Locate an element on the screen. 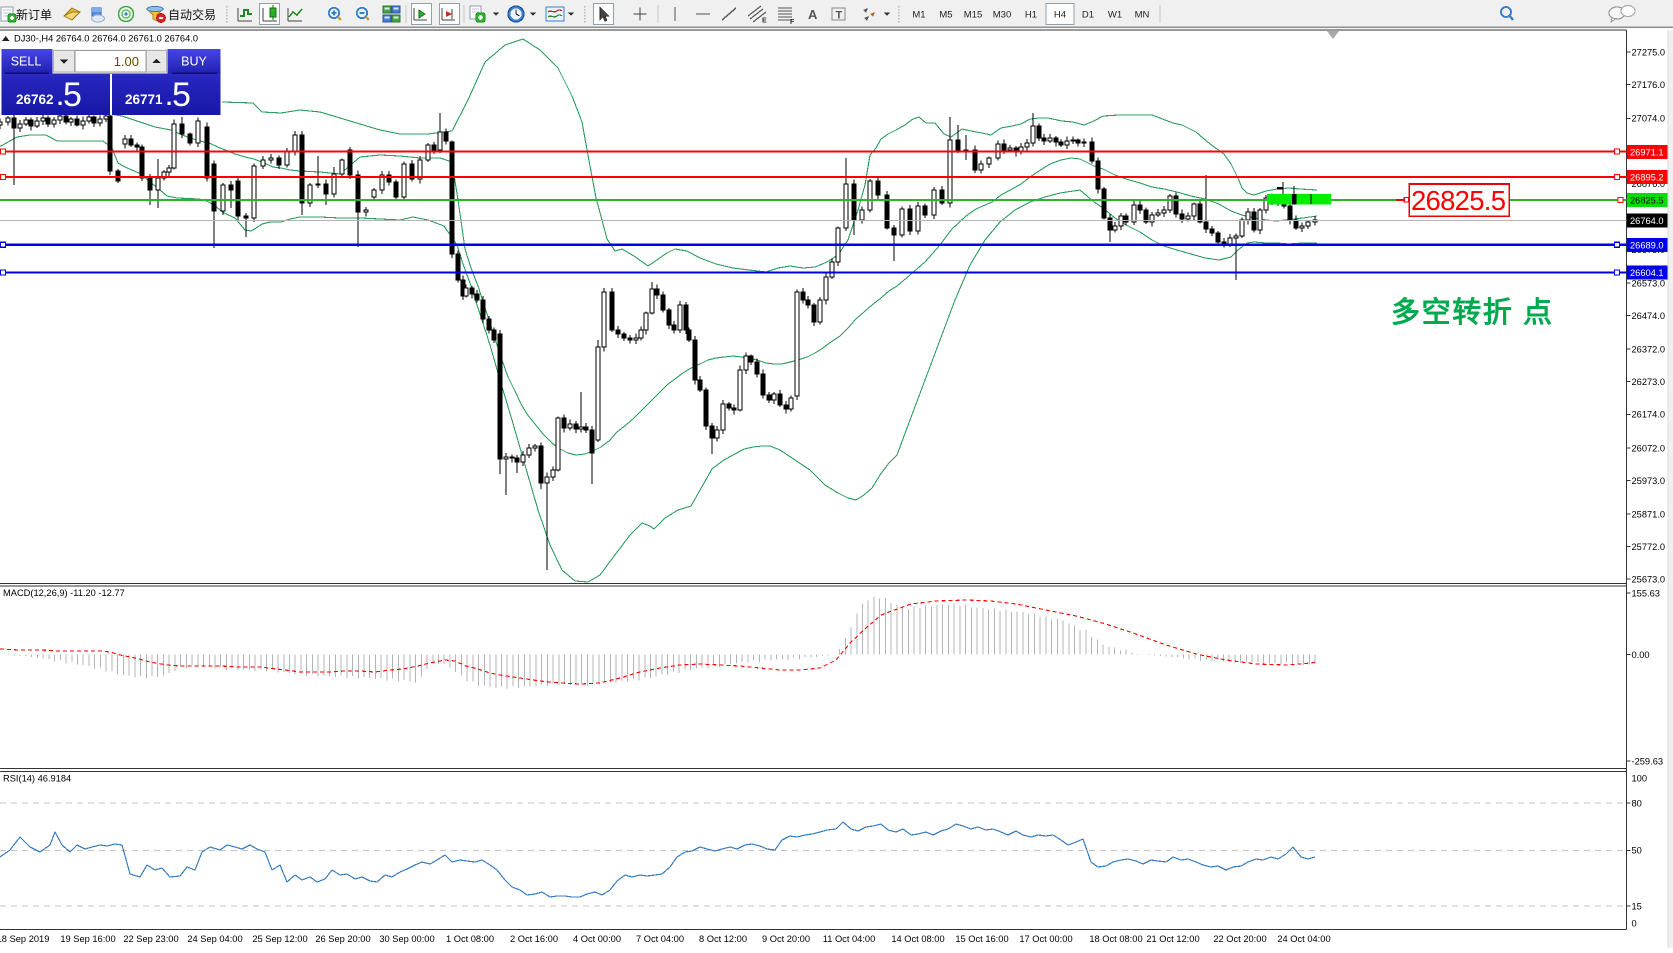 Image resolution: width=1673 pixels, height=953 pixels. svg-text: W1 is located at coordinates (1115, 15).